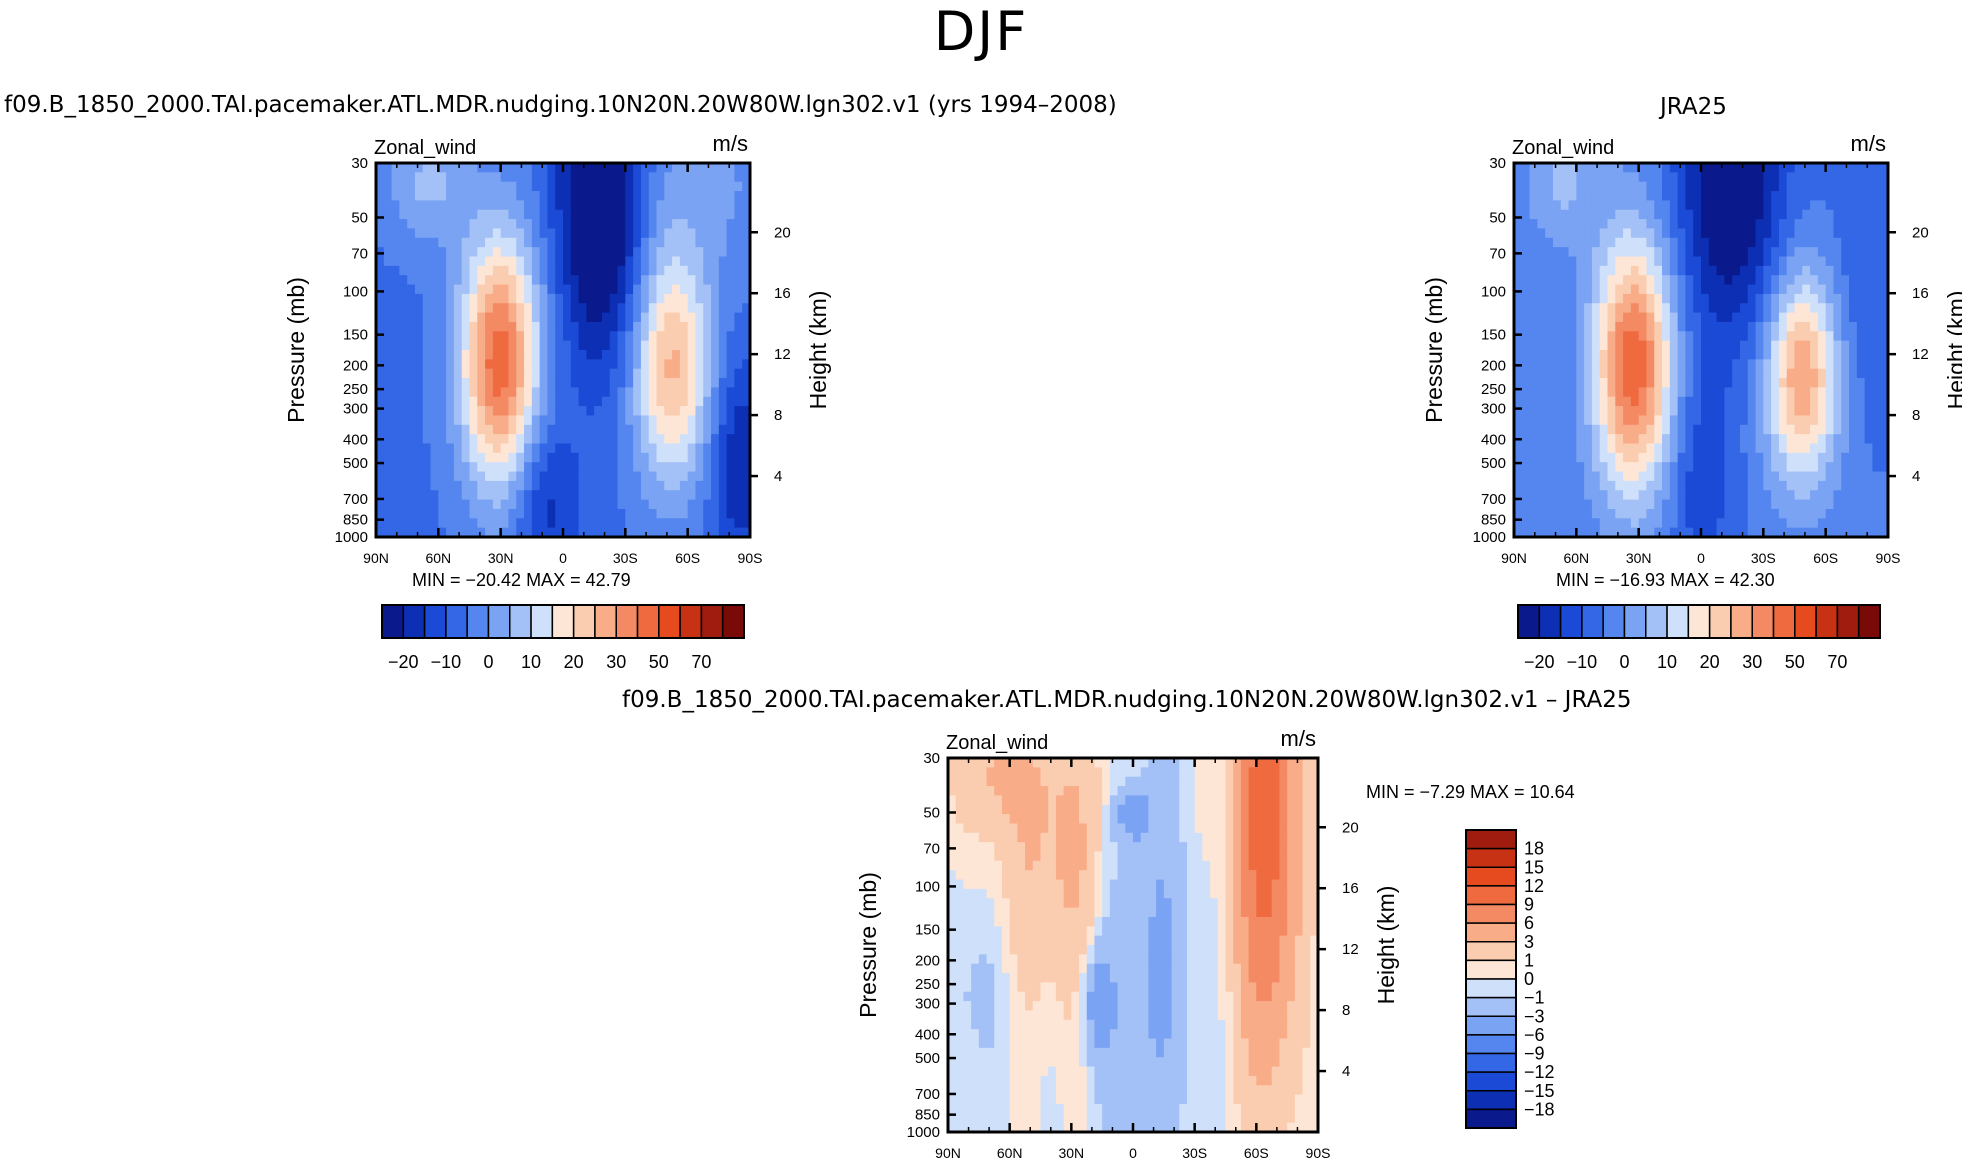 The width and height of the screenshot is (1962, 1167). What do you see at coordinates (1497, 217) in the screenshot?
I see `pressure-tick-label: 50` at bounding box center [1497, 217].